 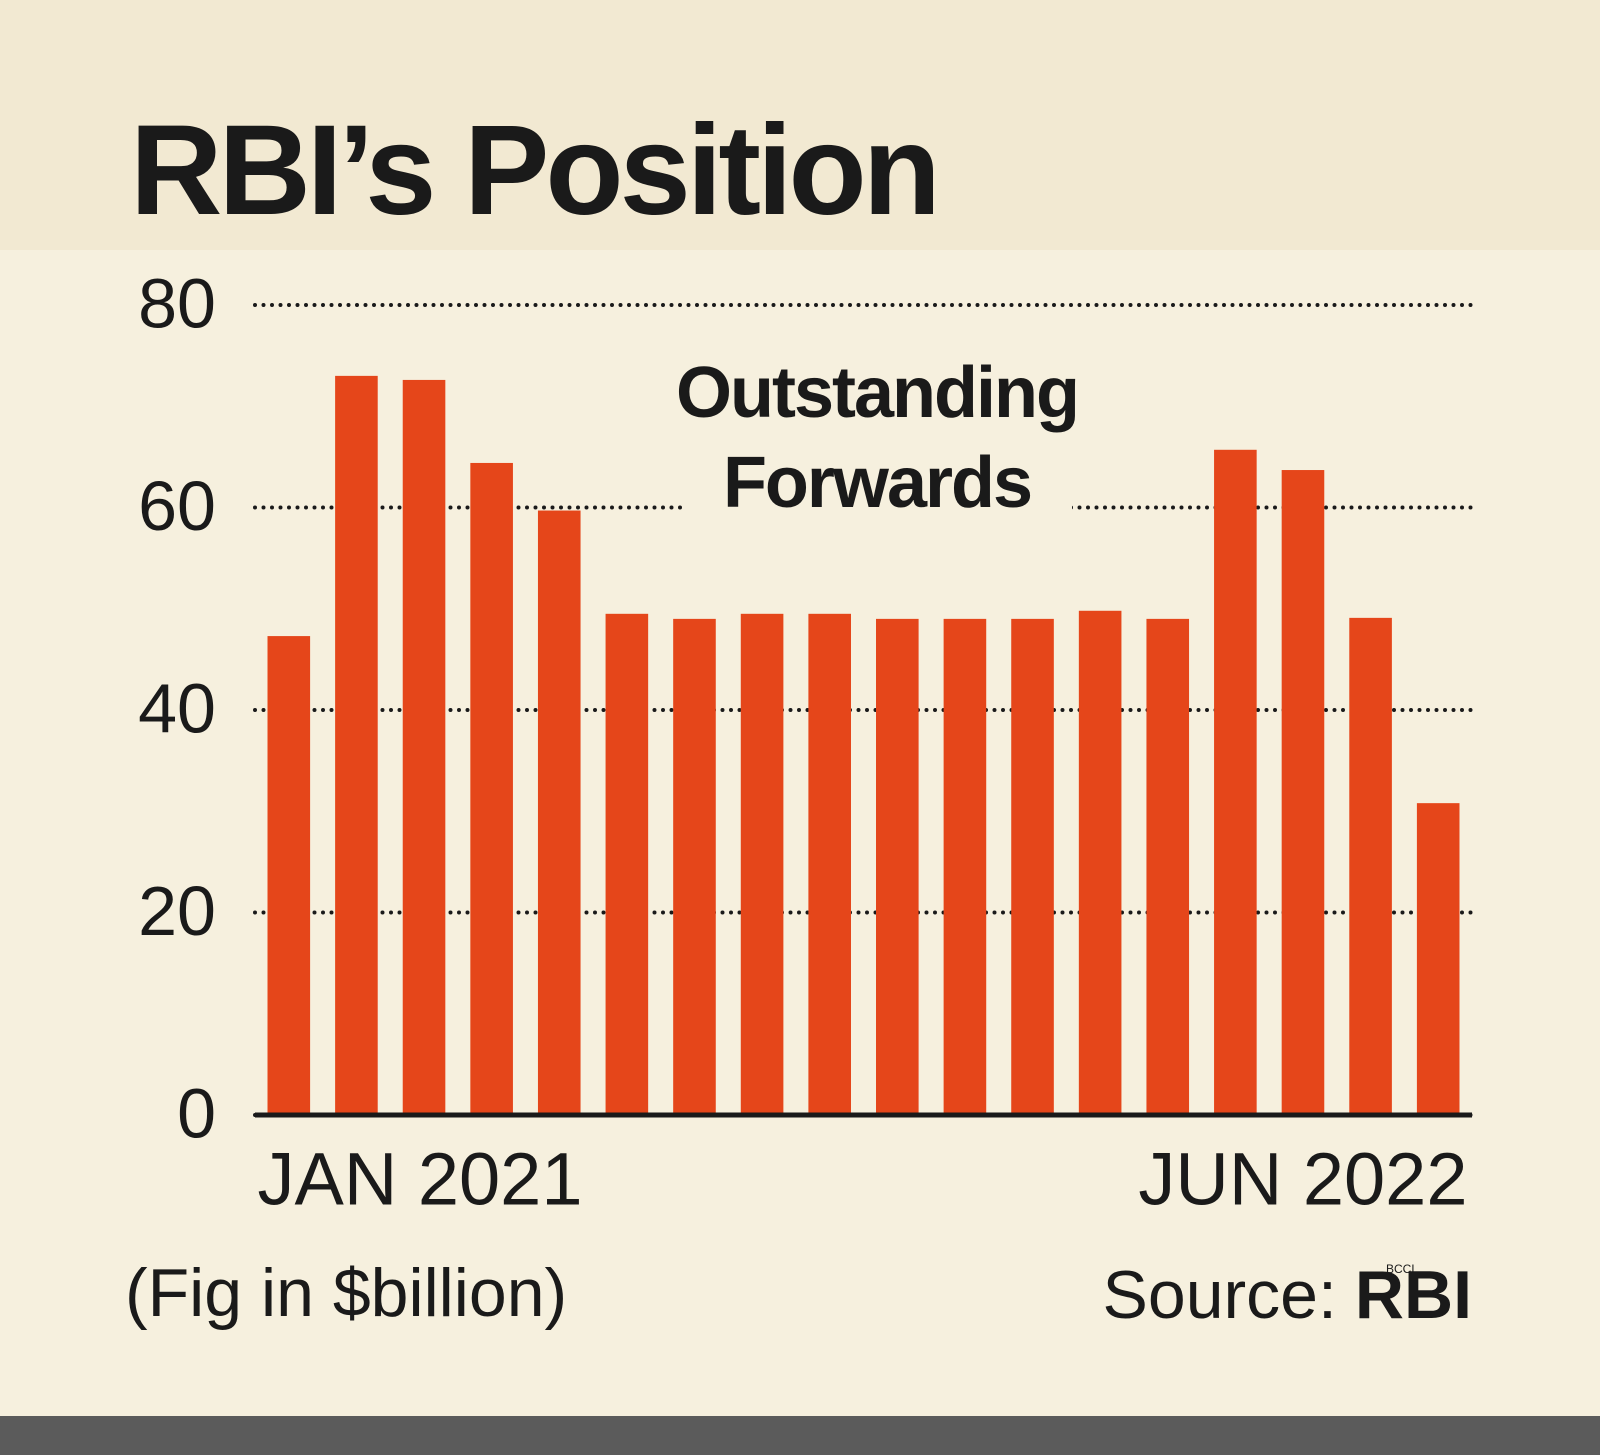 What do you see at coordinates (177, 506) in the screenshot?
I see `y-tick-label: 60` at bounding box center [177, 506].